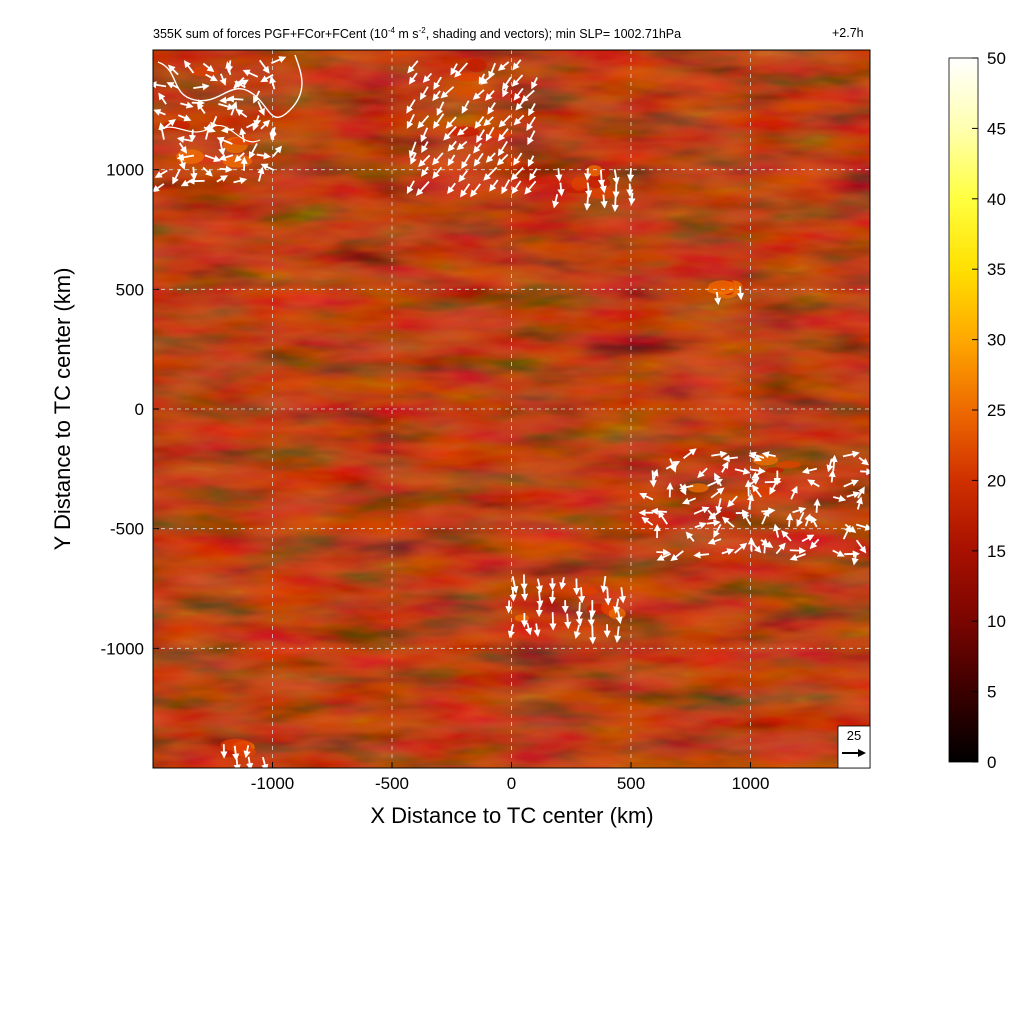 The width and height of the screenshot is (1024, 1024). Describe the element at coordinates (996, 410) in the screenshot. I see `colorbar-tick-label: 25` at that location.